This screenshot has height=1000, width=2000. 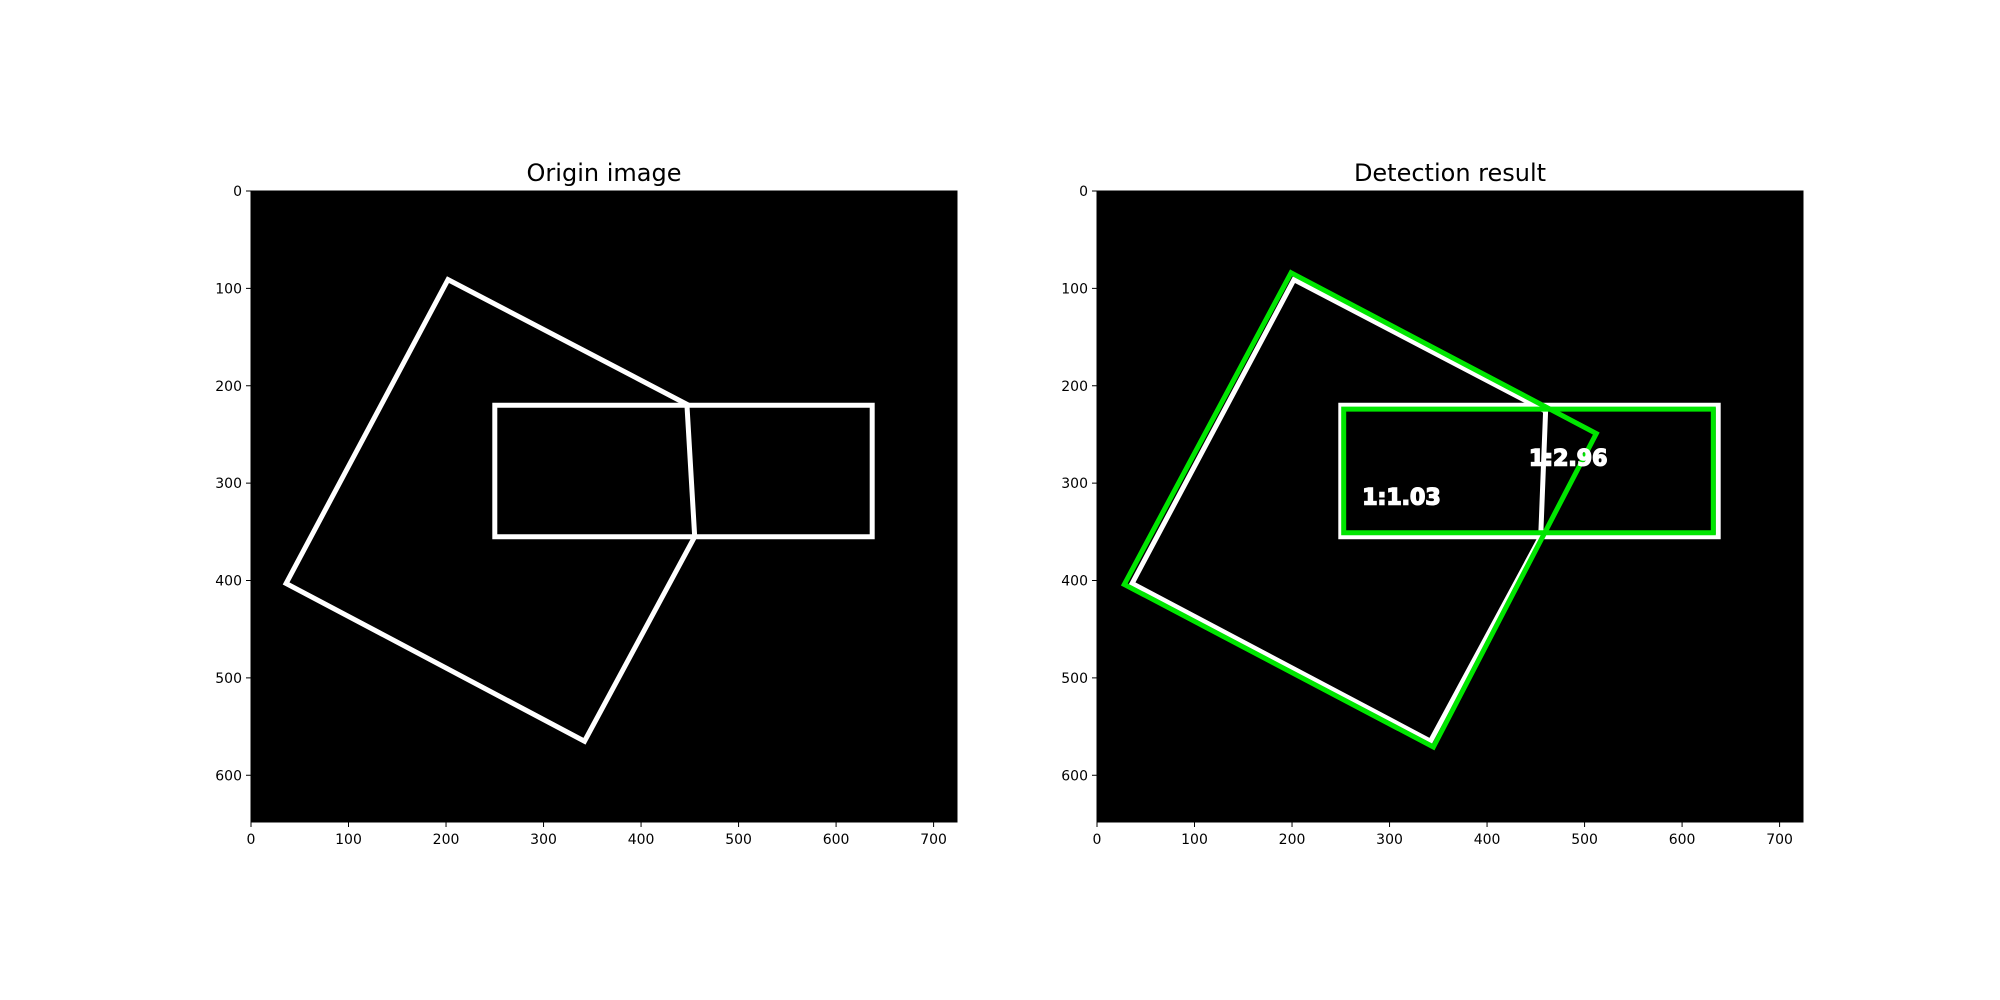 What do you see at coordinates (1450, 173) in the screenshot?
I see `panel-title: Detection result` at bounding box center [1450, 173].